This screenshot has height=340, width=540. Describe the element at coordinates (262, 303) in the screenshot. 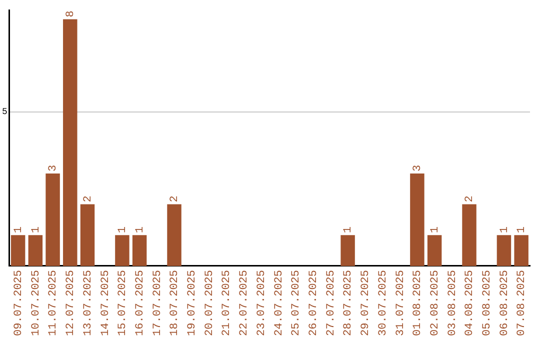

I see `x-tick-label: 23.07.2025` at that location.